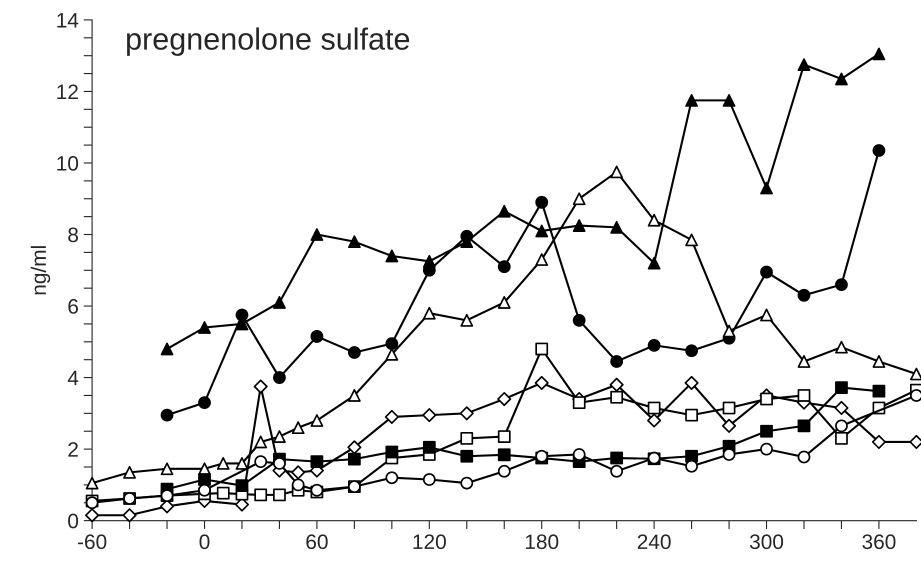  Describe the element at coordinates (92, 542) in the screenshot. I see `x-tick-label: -60` at that location.